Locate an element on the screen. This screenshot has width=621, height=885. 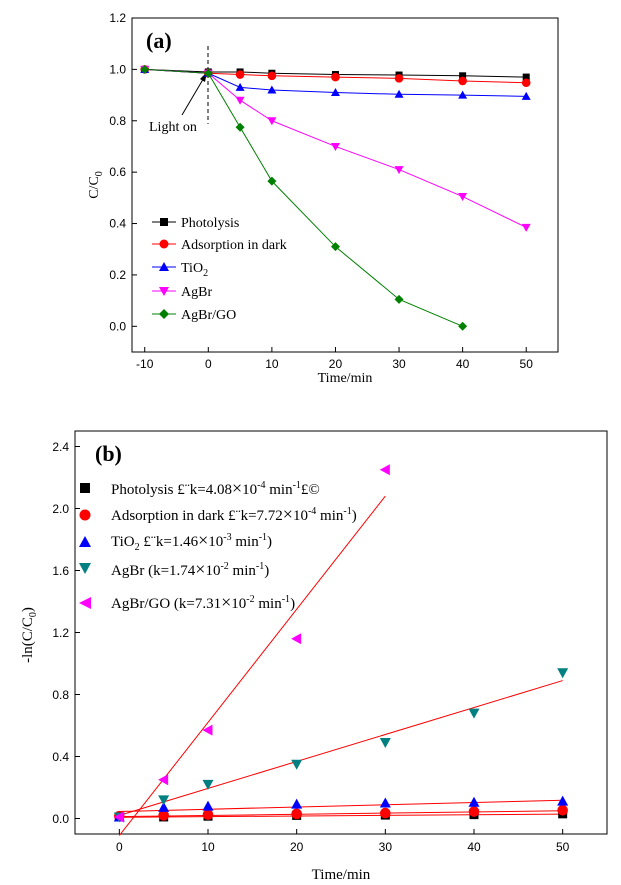
legend-item-b-agbrgo: AgBr/GO (k=7.31×10-2 min-1) is located at coordinates (187, 602).